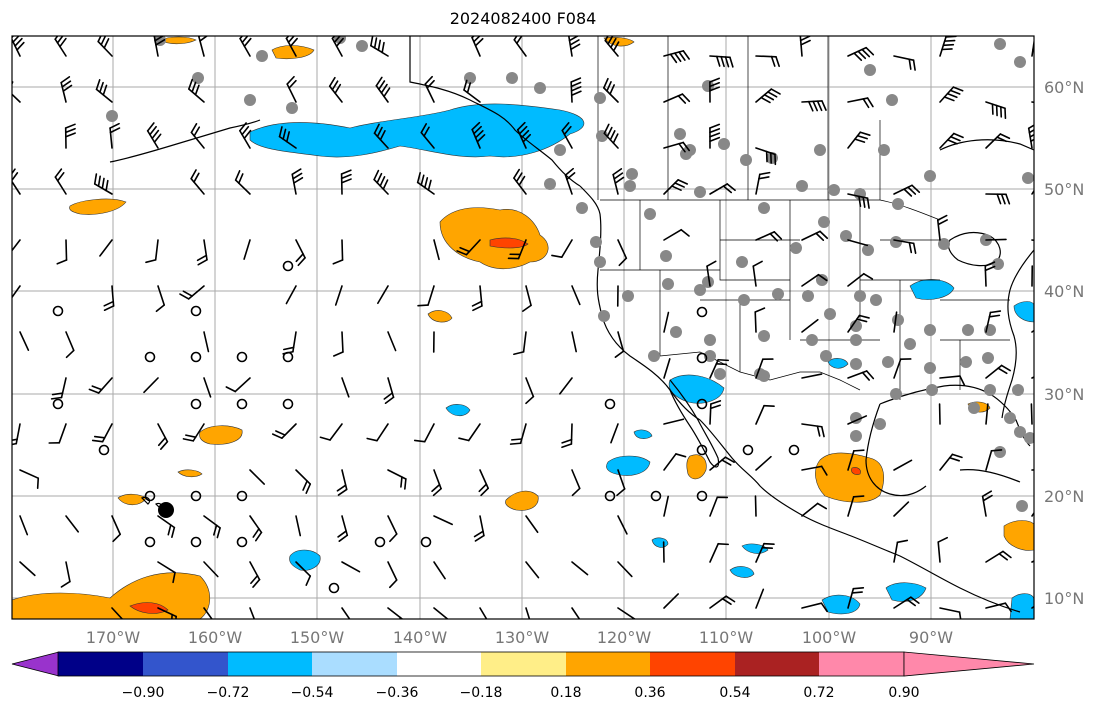  Describe the element at coordinates (903, 693) in the screenshot. I see `colorbar-label: 0.90` at that location.